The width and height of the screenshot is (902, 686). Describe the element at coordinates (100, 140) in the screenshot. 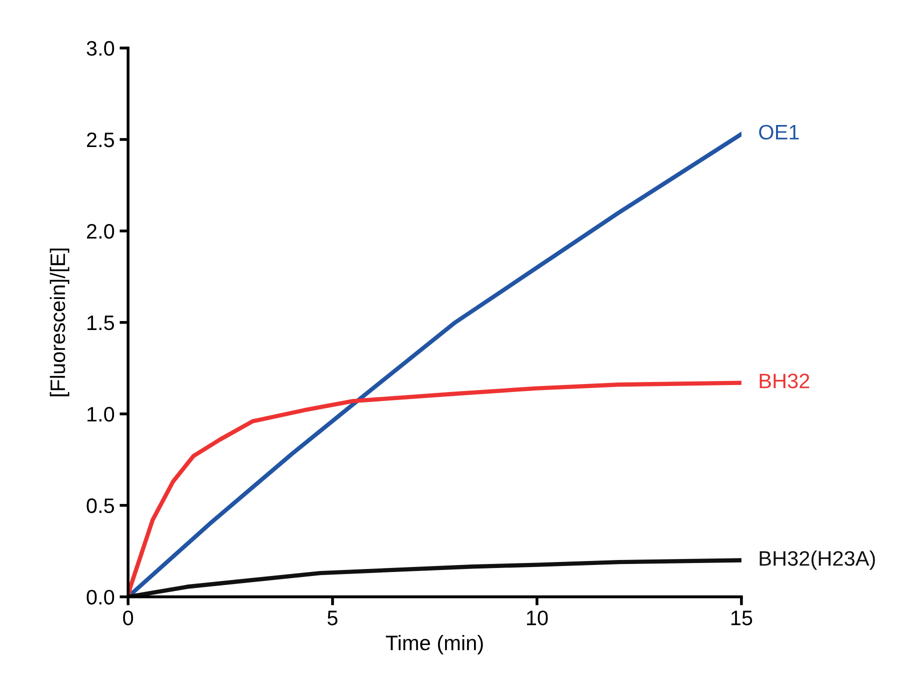

I see `y-tick-label: 2.5` at that location.